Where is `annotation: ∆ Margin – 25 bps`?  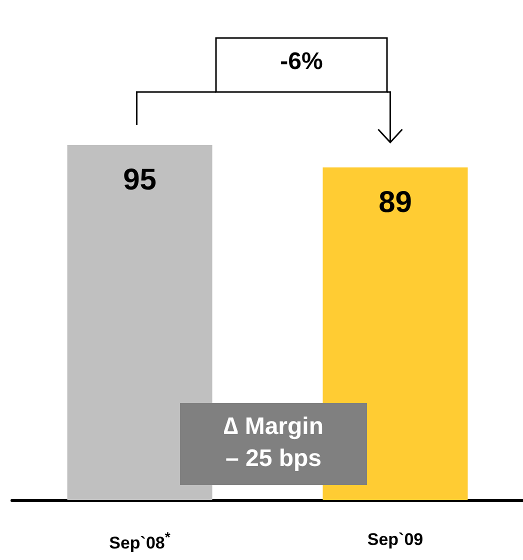 annotation: ∆ Margin – 25 bps is located at coordinates (273, 443).